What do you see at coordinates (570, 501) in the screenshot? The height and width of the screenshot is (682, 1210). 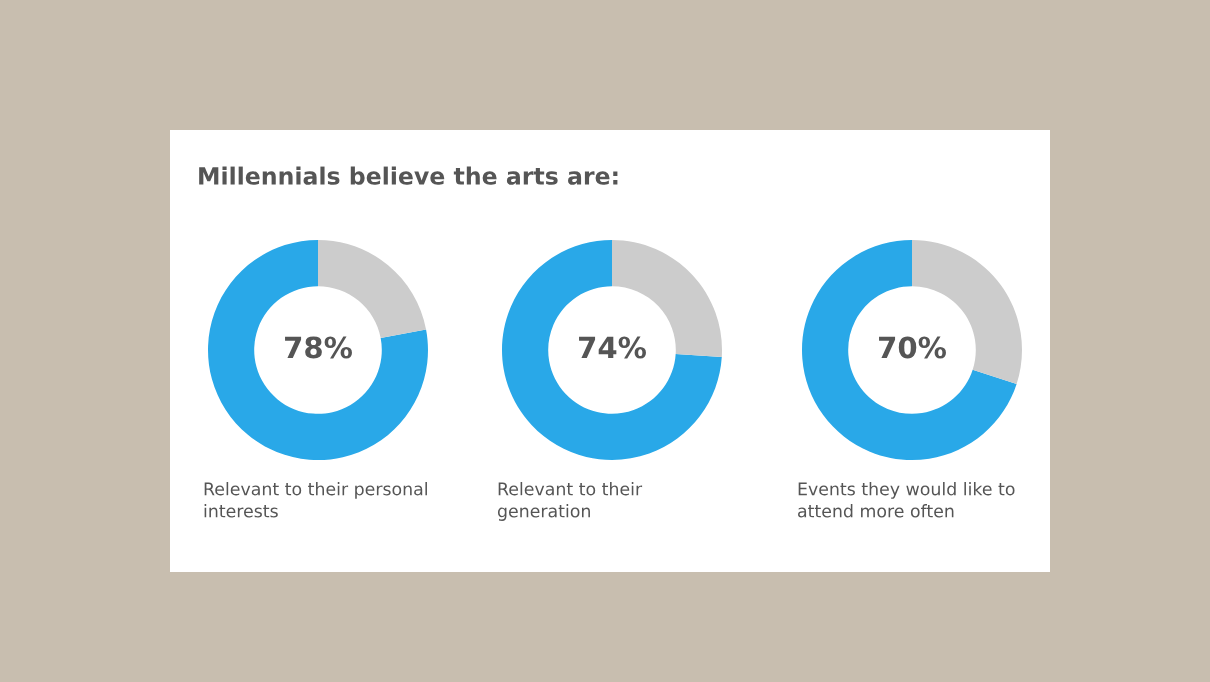 I see `text: Relevant to their generation` at bounding box center [570, 501].